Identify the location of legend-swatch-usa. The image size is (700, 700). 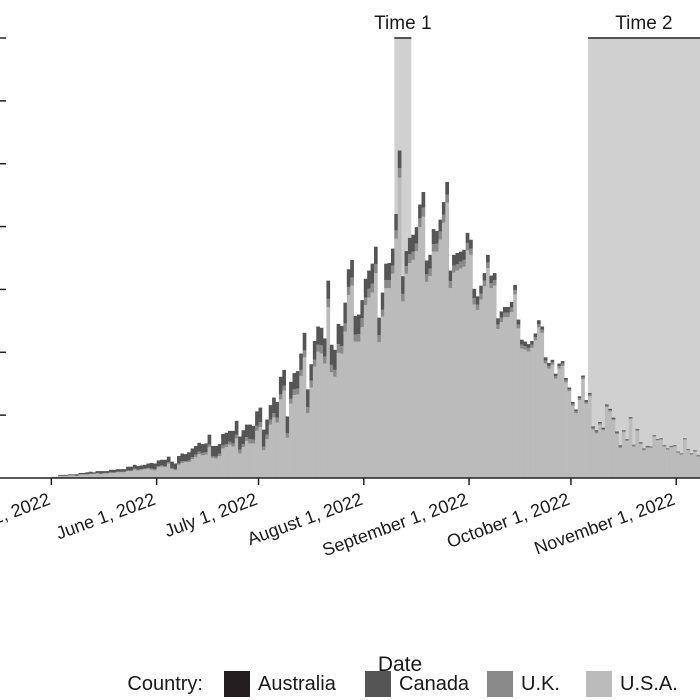
(599, 684).